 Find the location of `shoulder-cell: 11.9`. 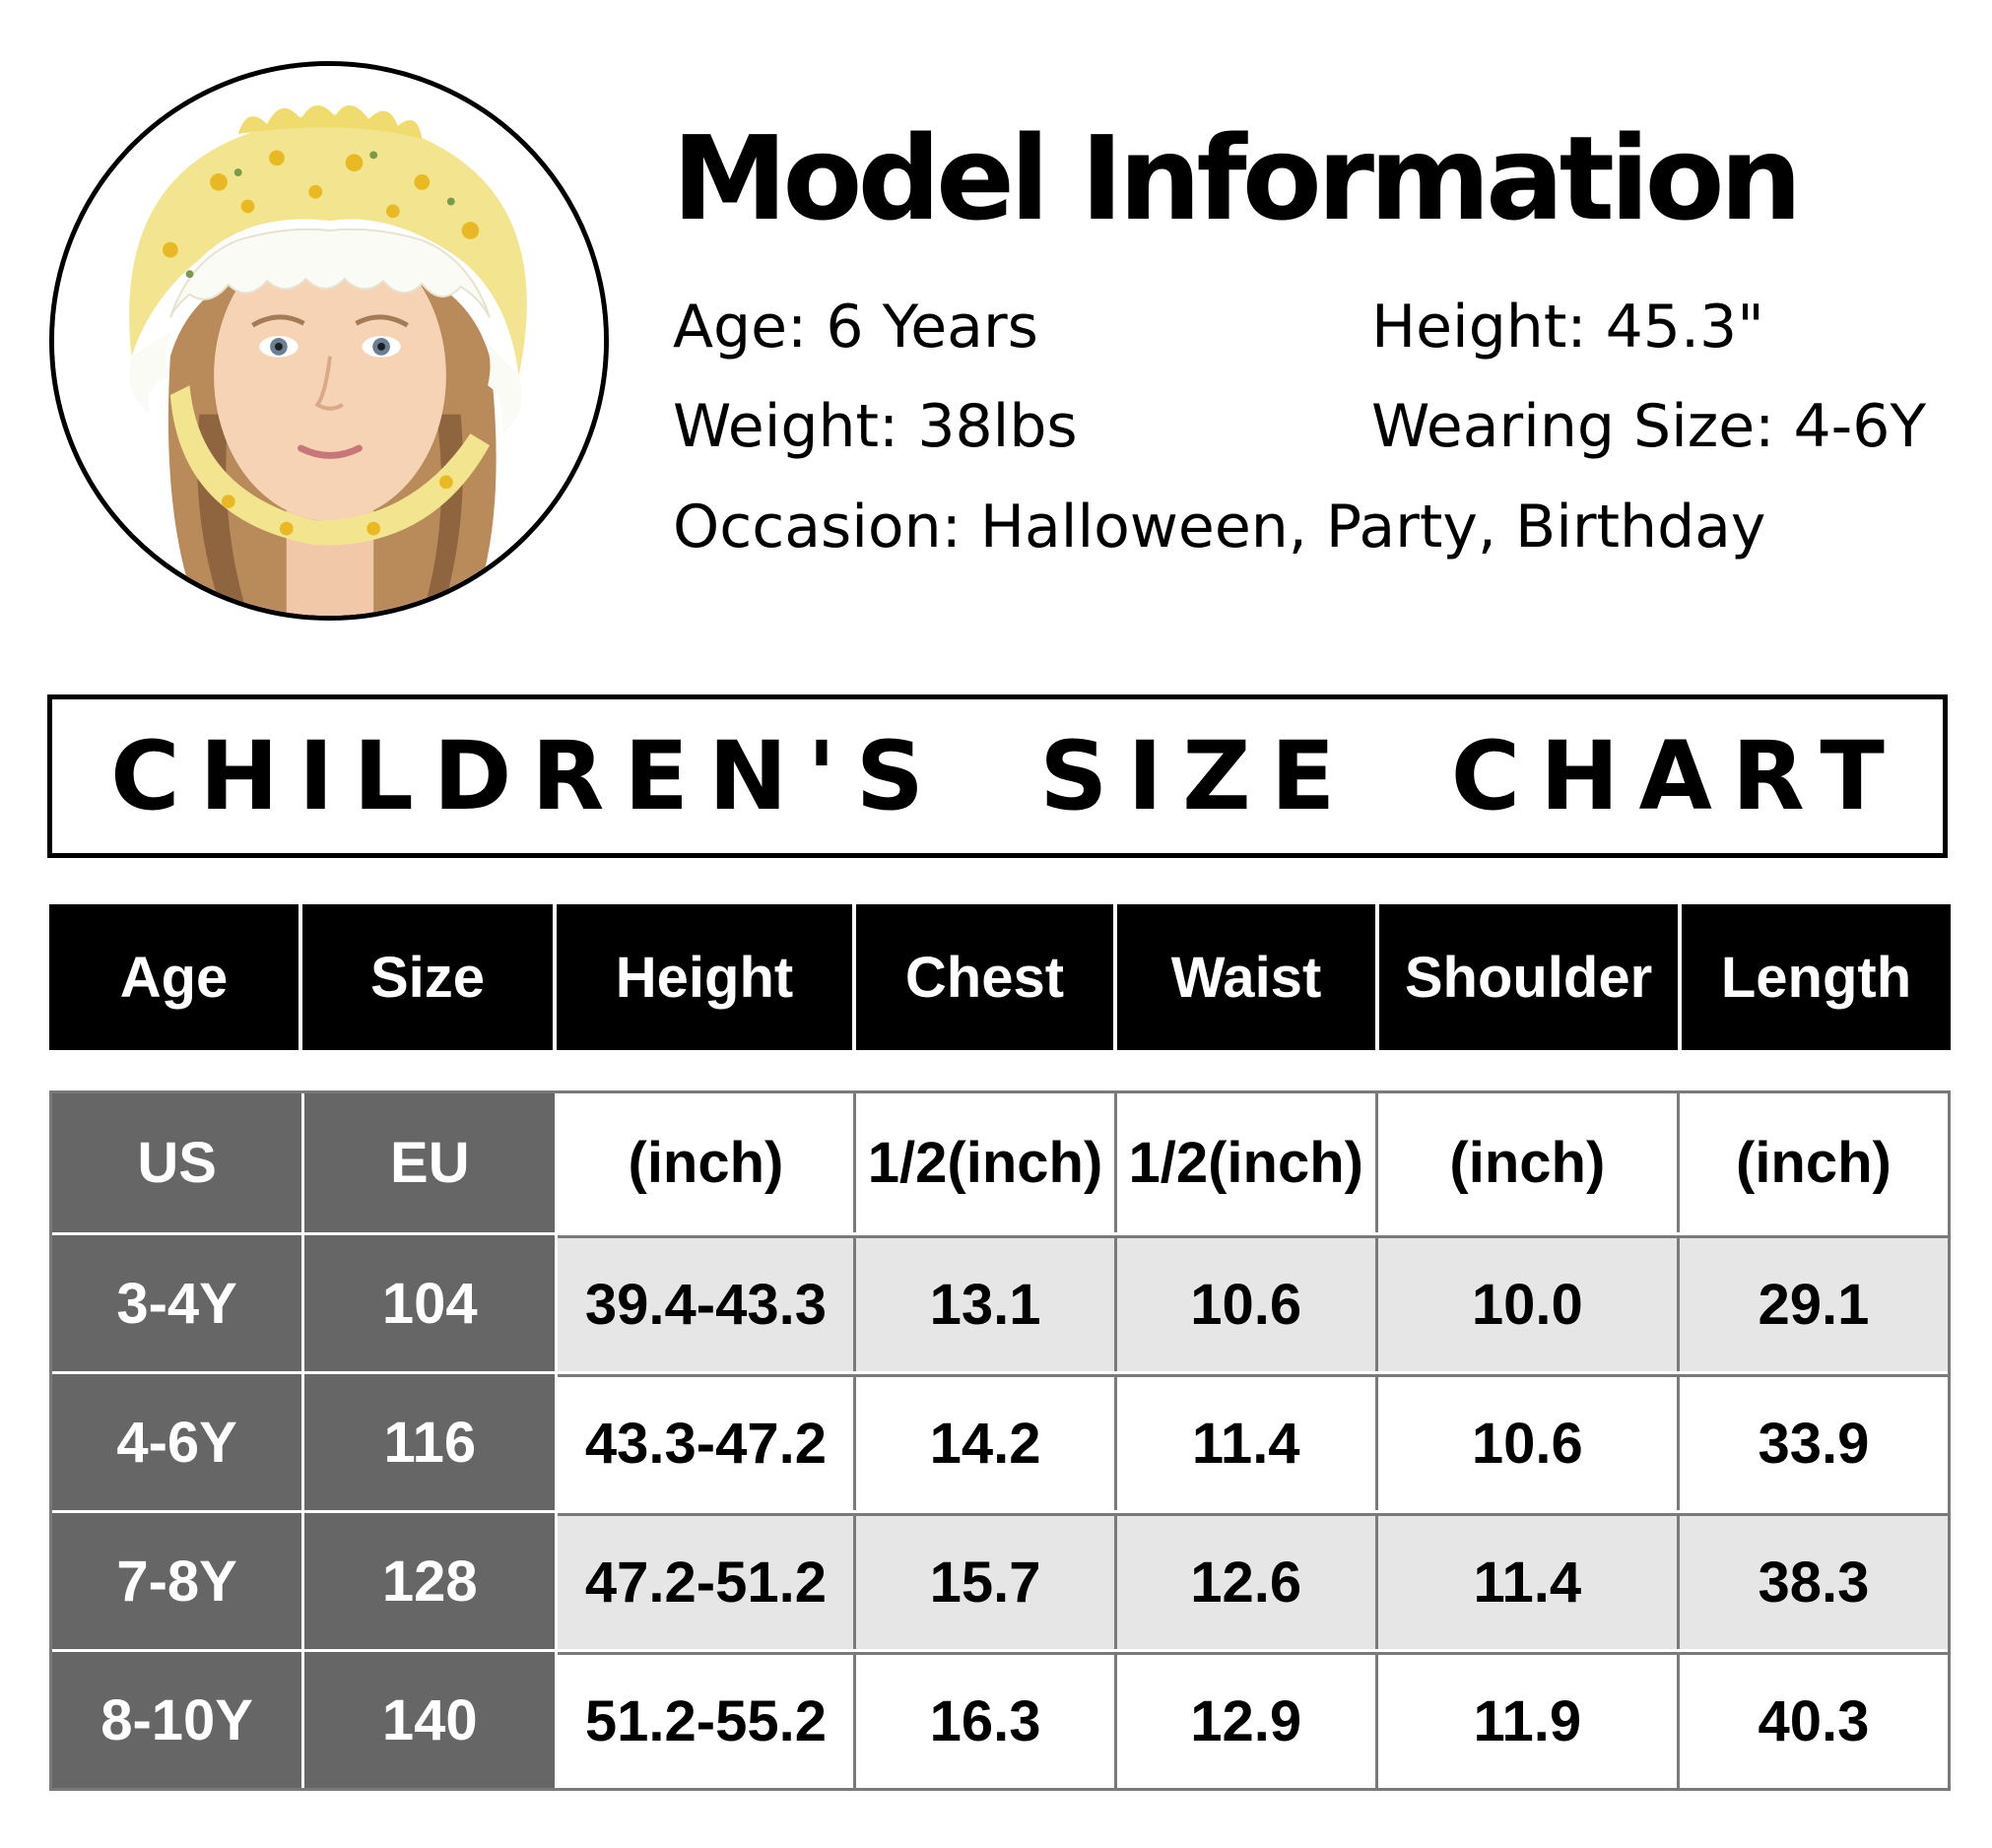

shoulder-cell: 11.9 is located at coordinates (1528, 1720).